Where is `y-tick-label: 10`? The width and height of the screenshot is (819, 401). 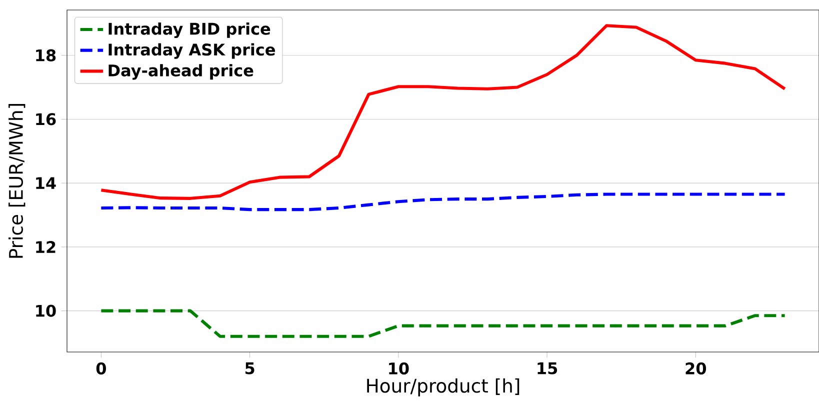 y-tick-label: 10 is located at coordinates (46, 310).